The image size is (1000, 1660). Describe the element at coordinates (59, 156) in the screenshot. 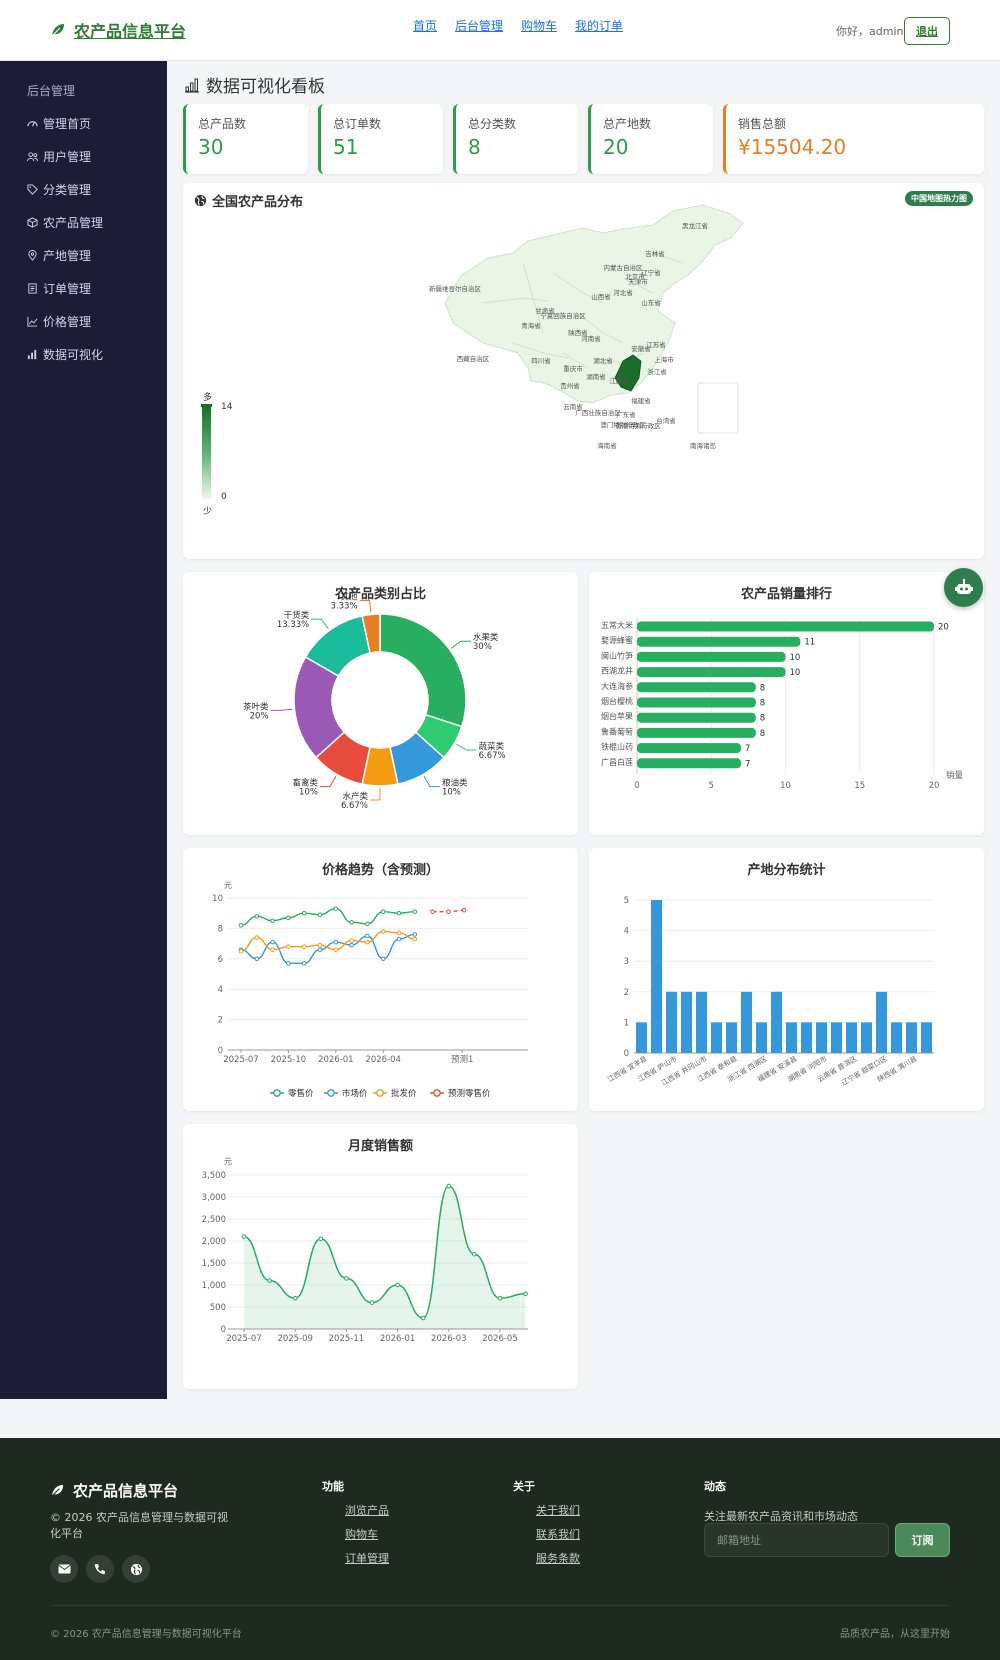

I see `sidebar-item-users: 用户管理` at that location.